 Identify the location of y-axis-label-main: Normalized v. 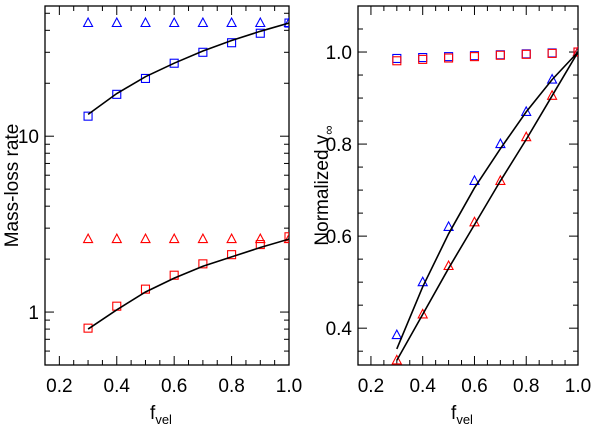
(322, 189).